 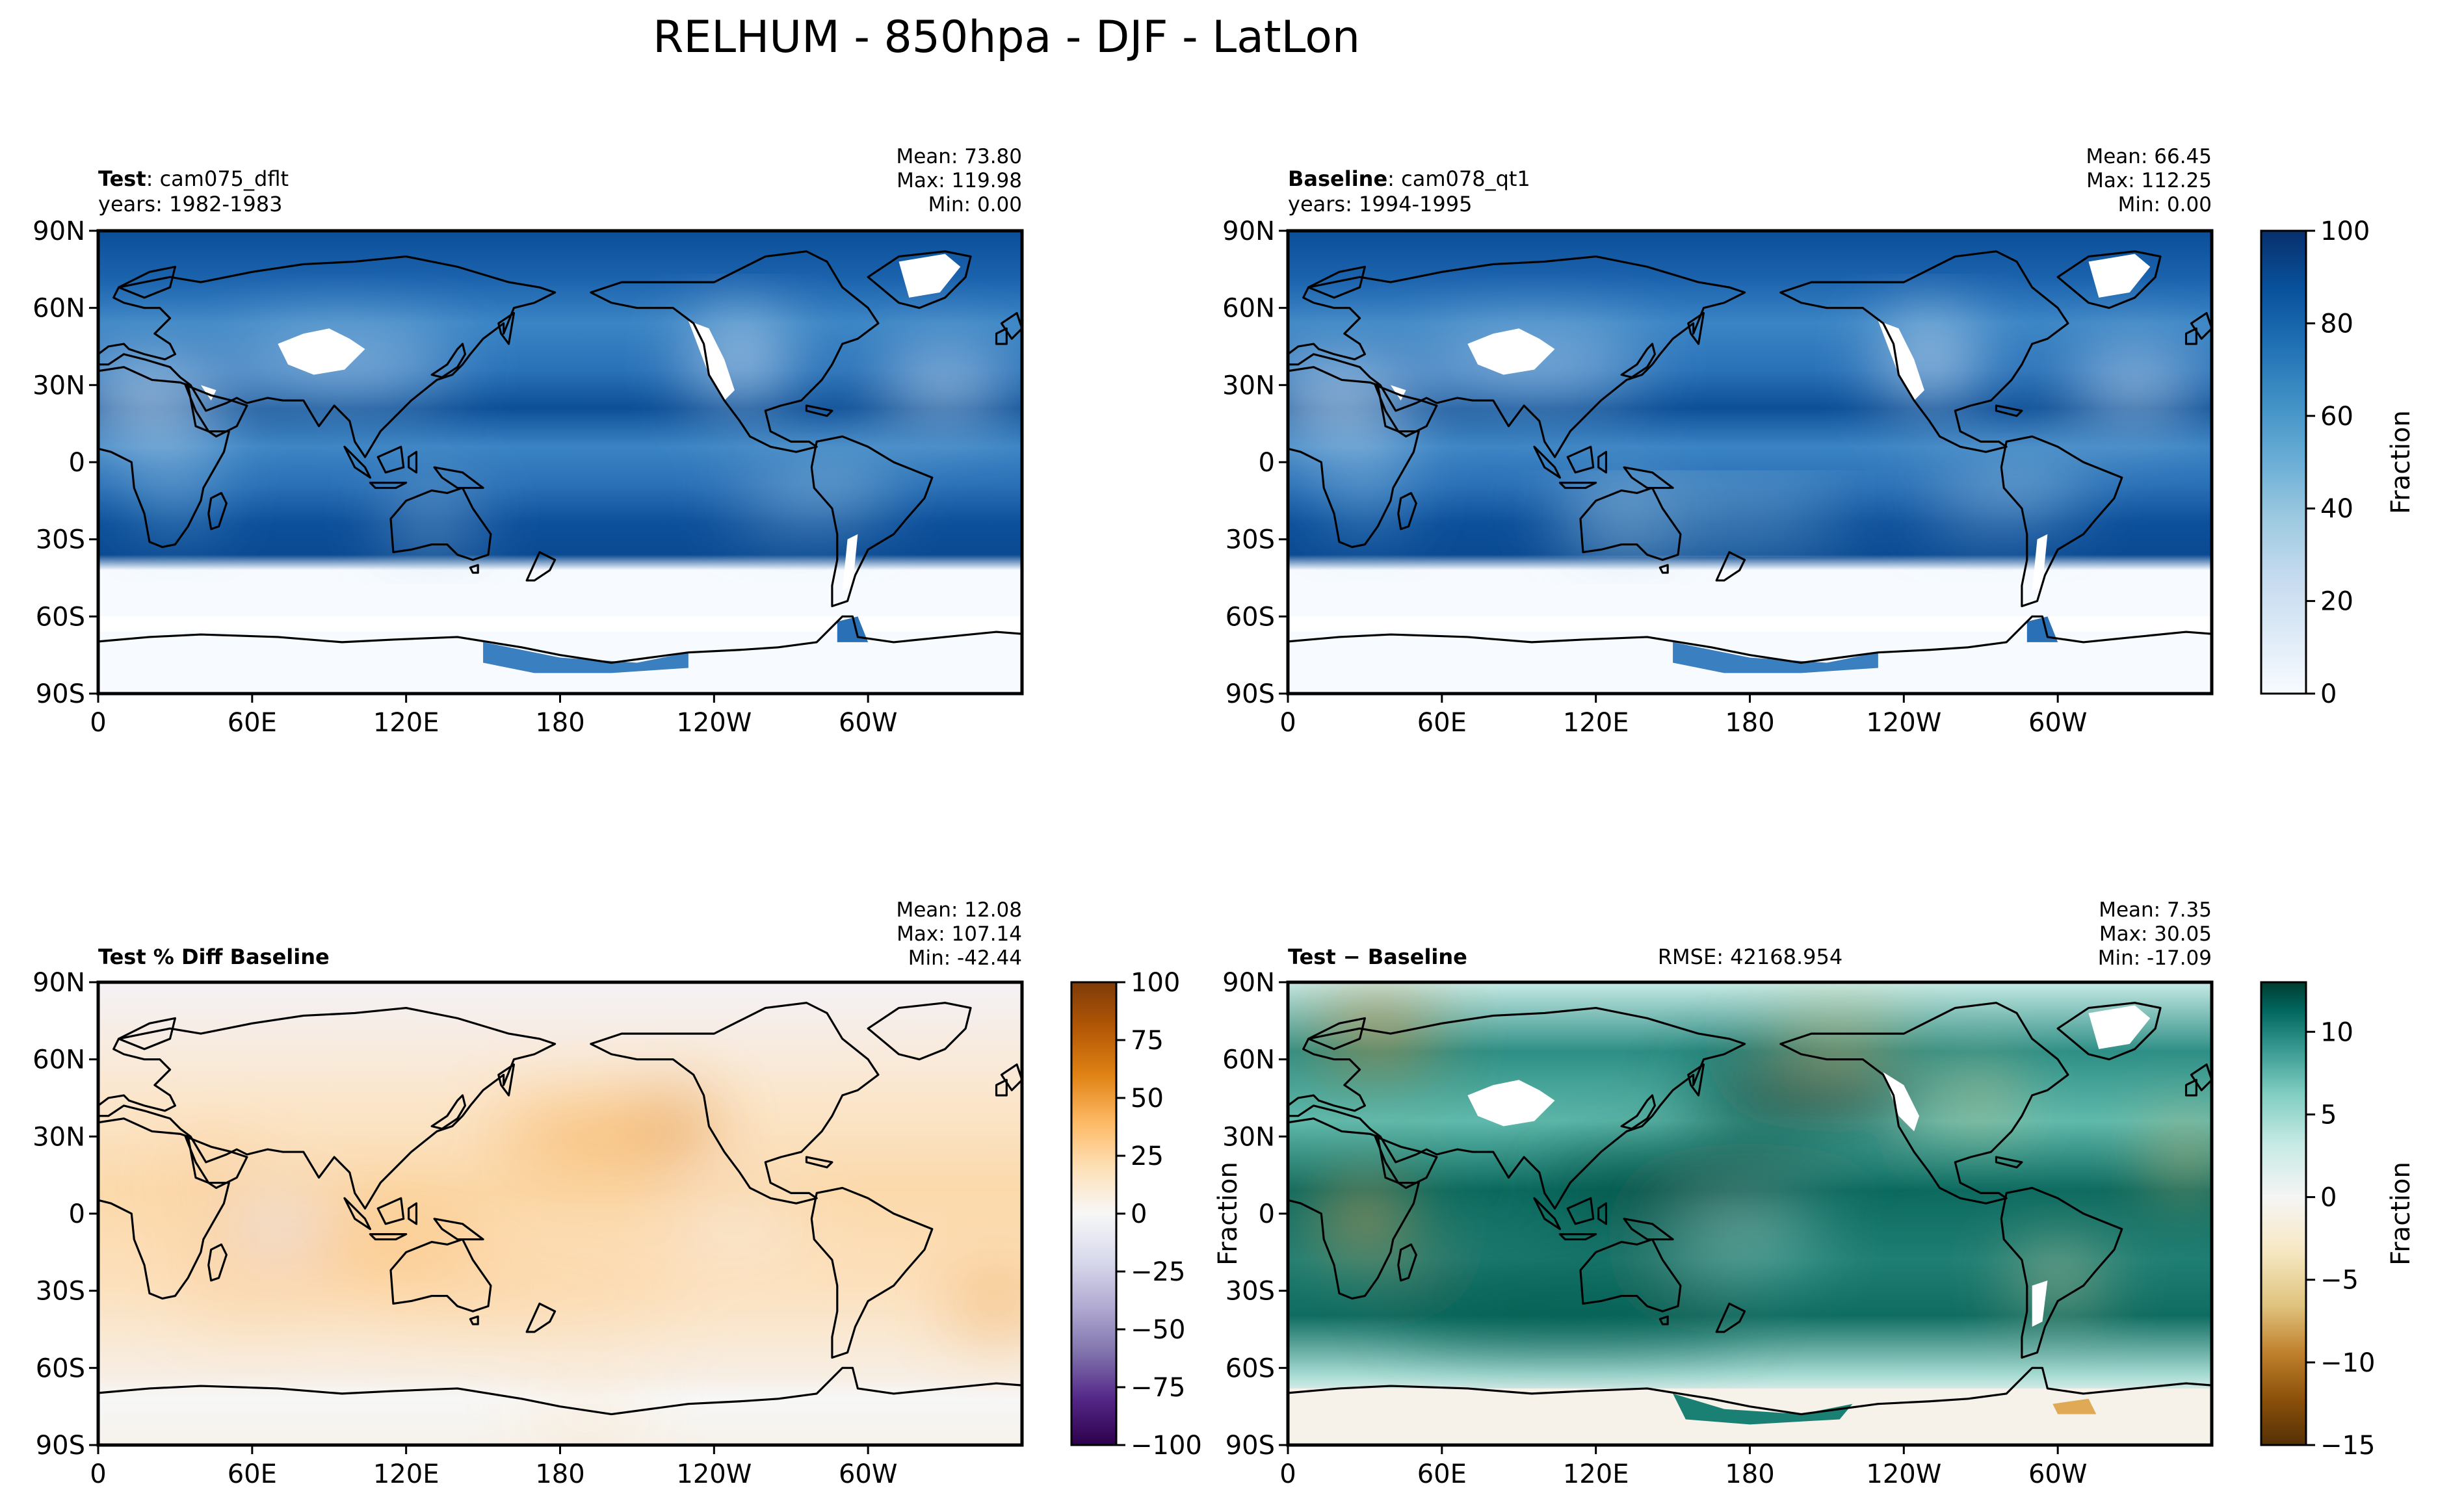 I want to click on test-ytick-label: 0, so click(x=77, y=463).